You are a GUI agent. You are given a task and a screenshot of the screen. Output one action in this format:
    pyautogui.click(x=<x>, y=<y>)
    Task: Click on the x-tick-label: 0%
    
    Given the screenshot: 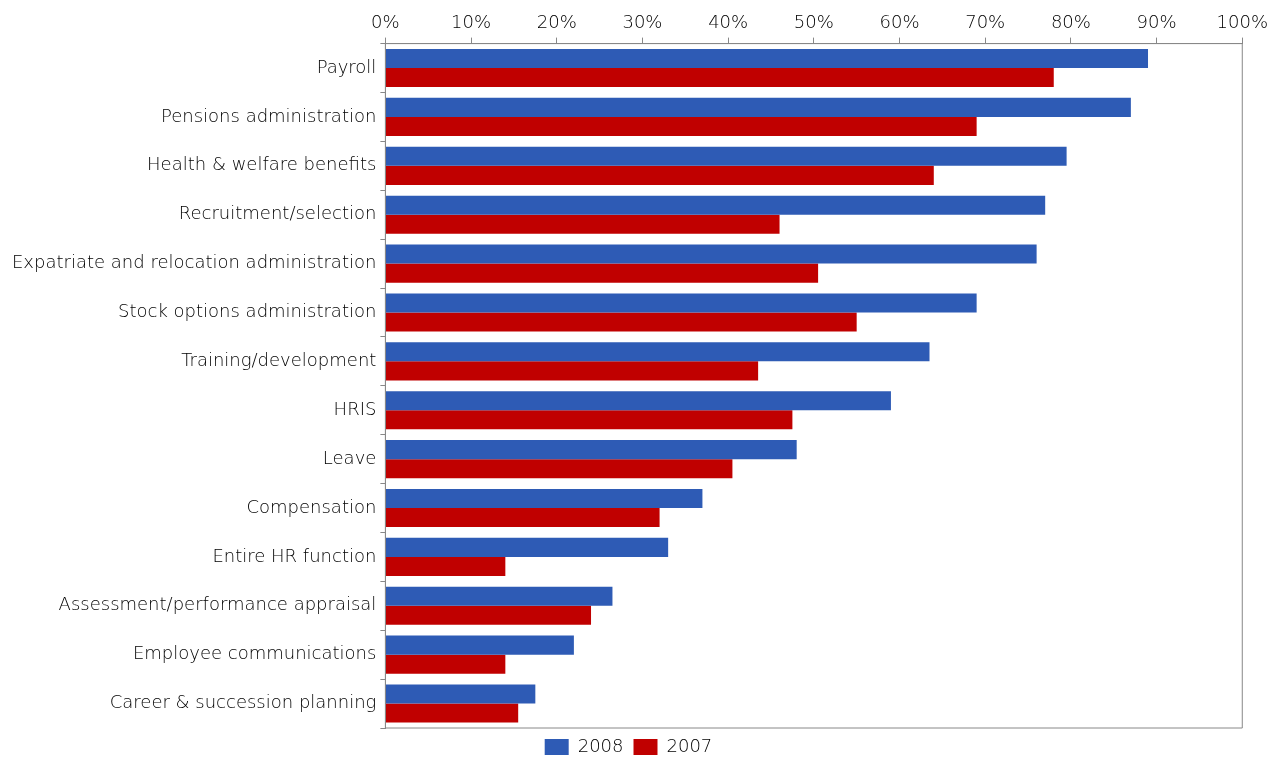 What is the action you would take?
    pyautogui.click(x=385, y=22)
    